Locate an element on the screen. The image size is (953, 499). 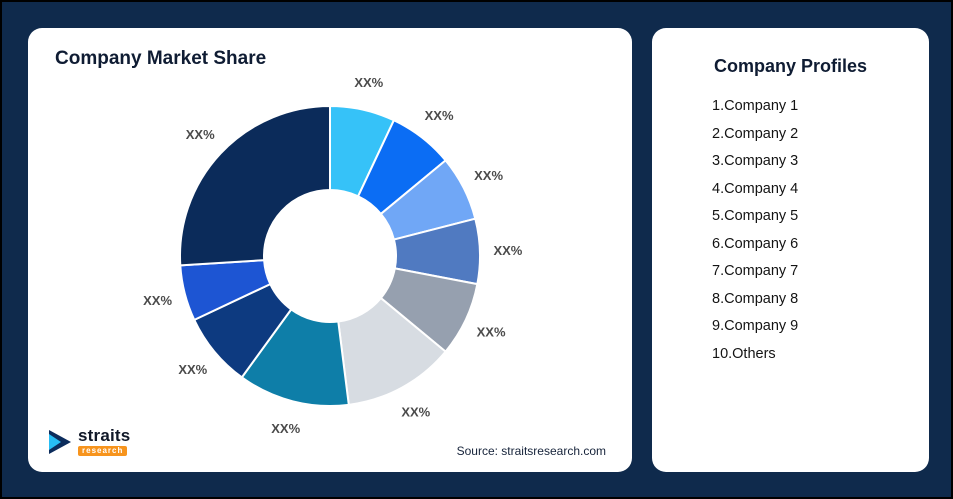
slice-label-5: XX% is located at coordinates (491, 331).